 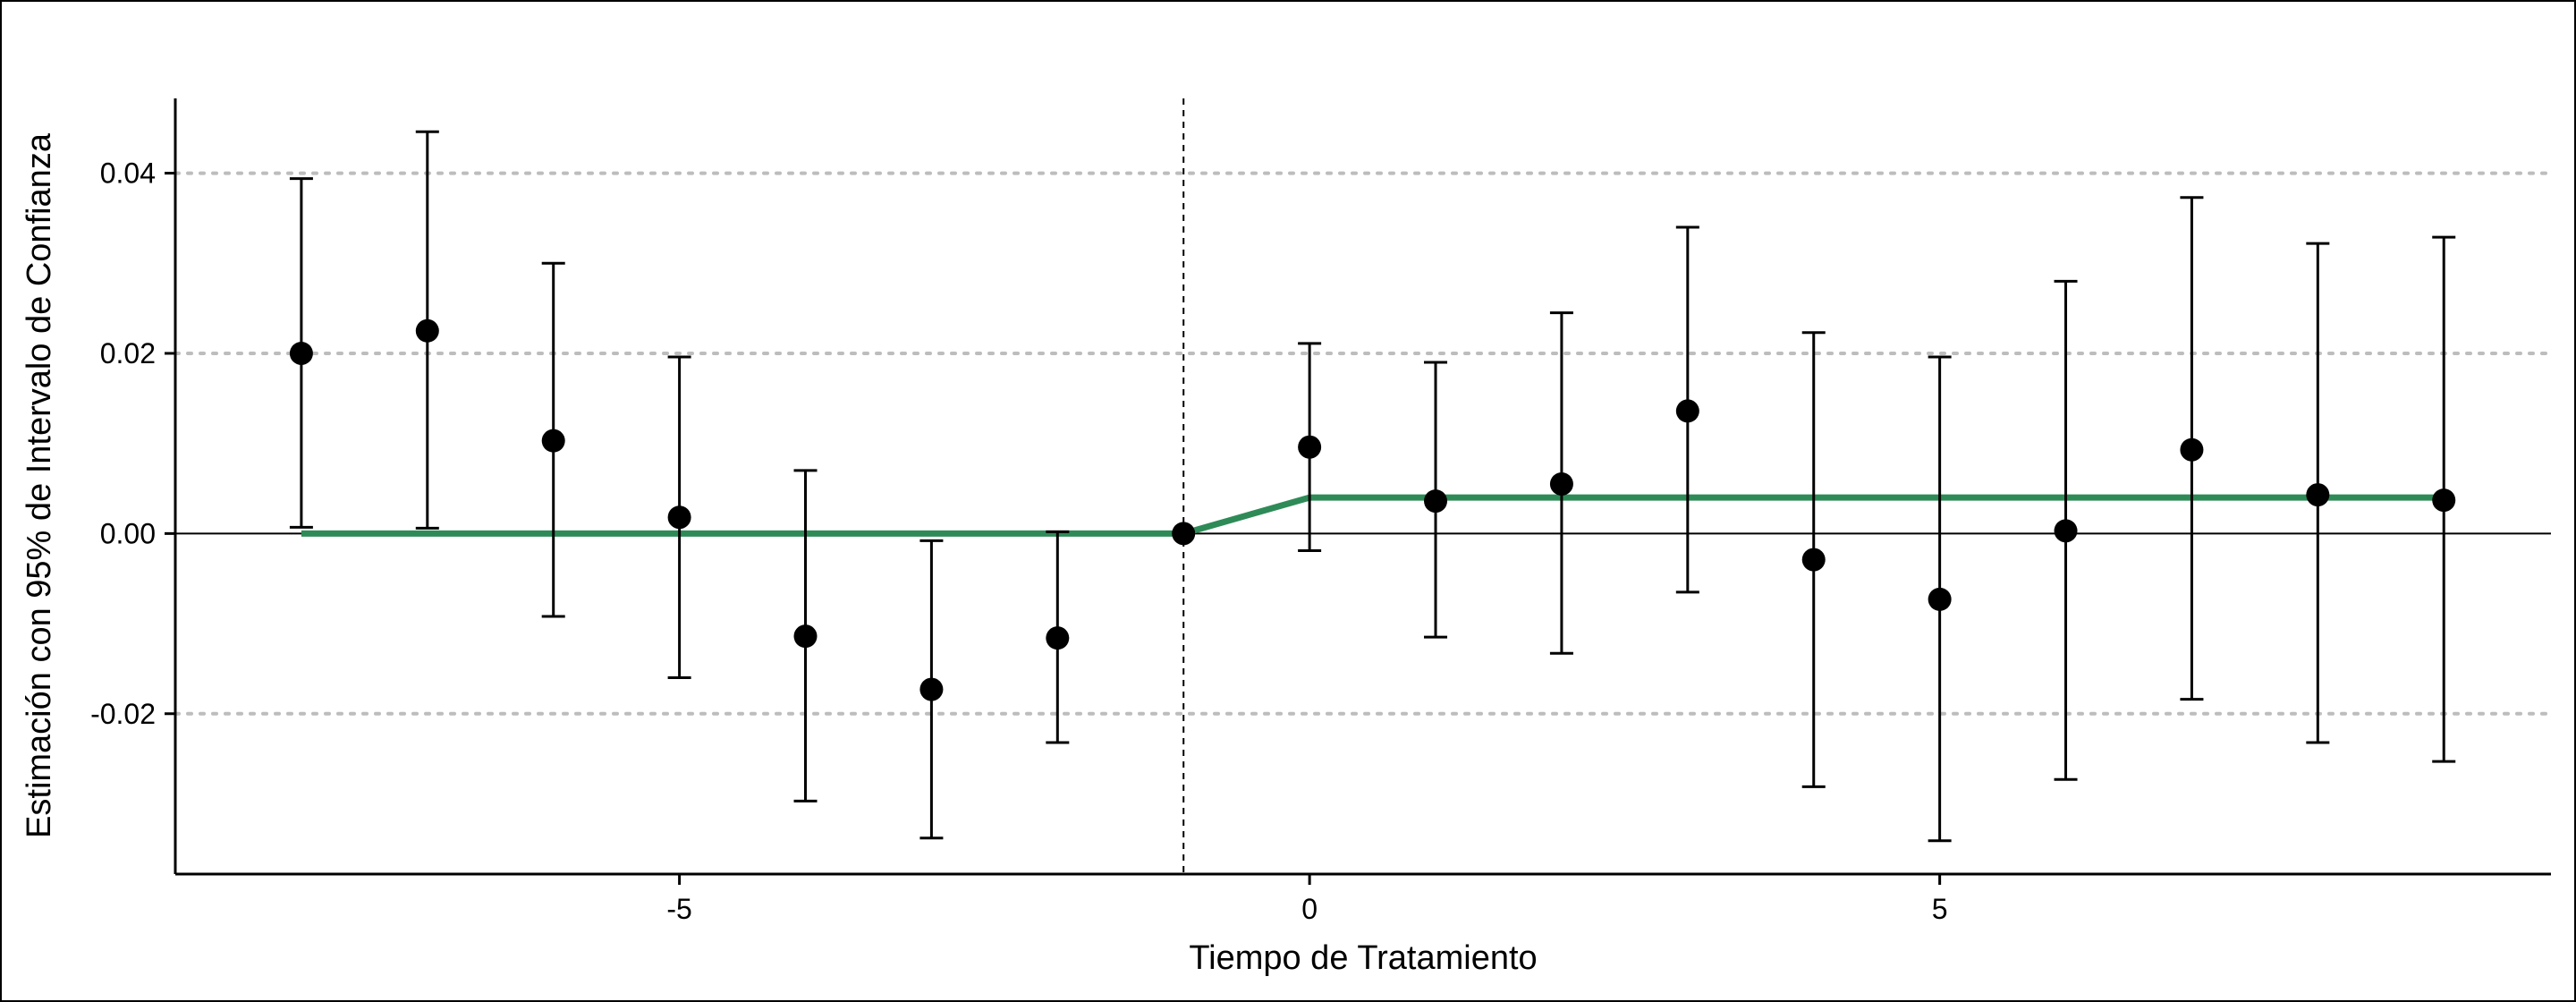 I want to click on reference-line-group, so click(x=1373, y=515).